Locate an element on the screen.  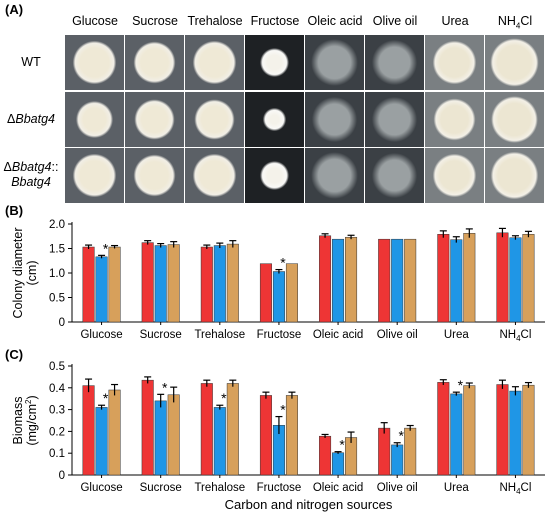
column-header: NH4Cl is located at coordinates (515, 22).